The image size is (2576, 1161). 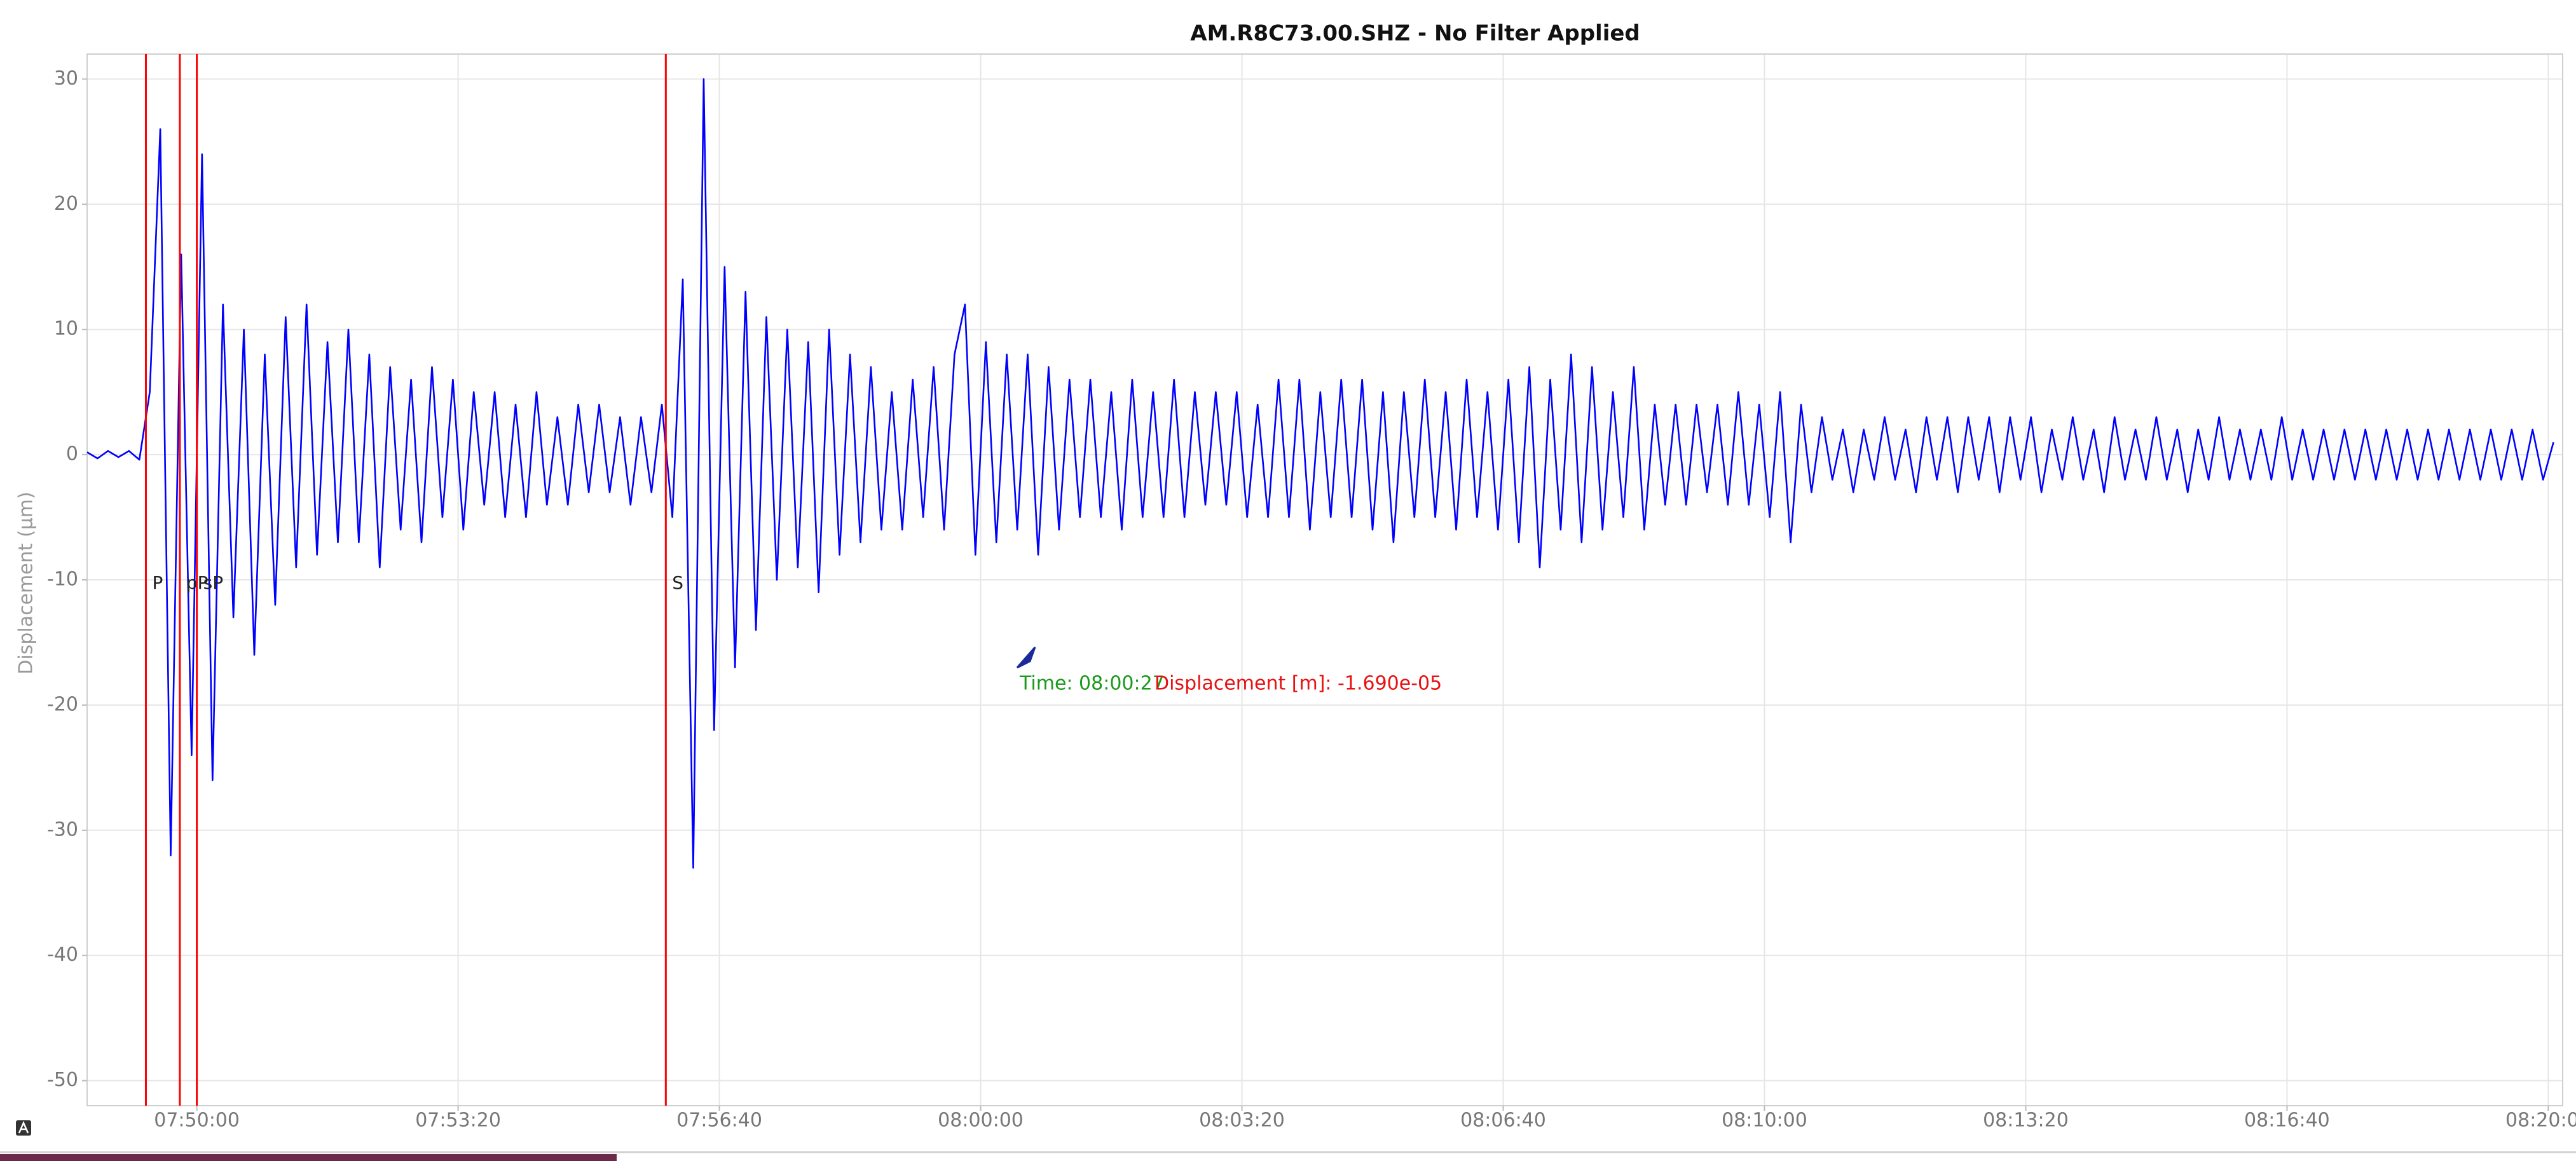 What do you see at coordinates (66, 204) in the screenshot?
I see `y-tick-label: 20` at bounding box center [66, 204].